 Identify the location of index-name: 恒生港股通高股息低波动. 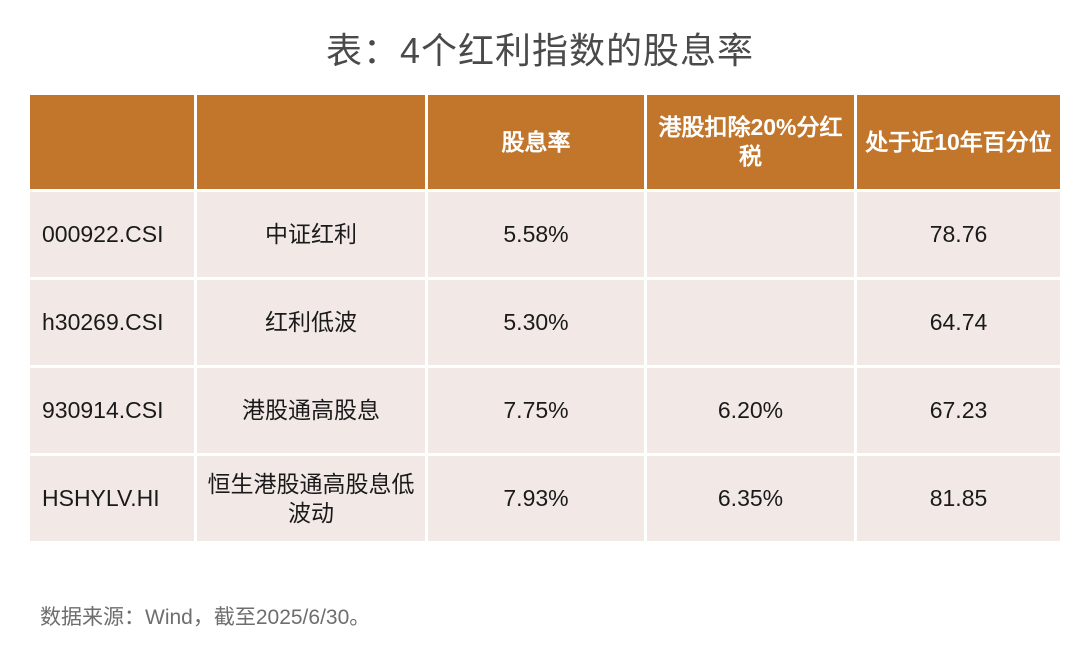
(311, 498).